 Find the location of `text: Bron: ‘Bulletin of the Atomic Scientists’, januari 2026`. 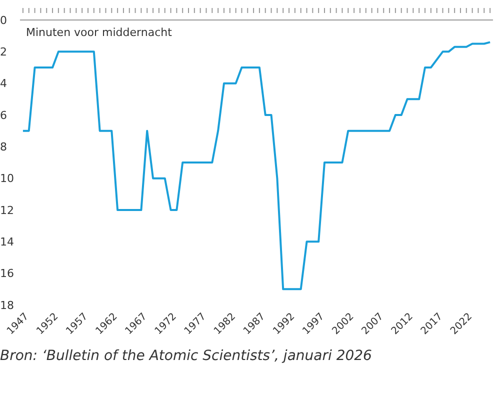

text: Bron: ‘Bulletin of the Atomic Scientists’, januari 2026 is located at coordinates (186, 356).